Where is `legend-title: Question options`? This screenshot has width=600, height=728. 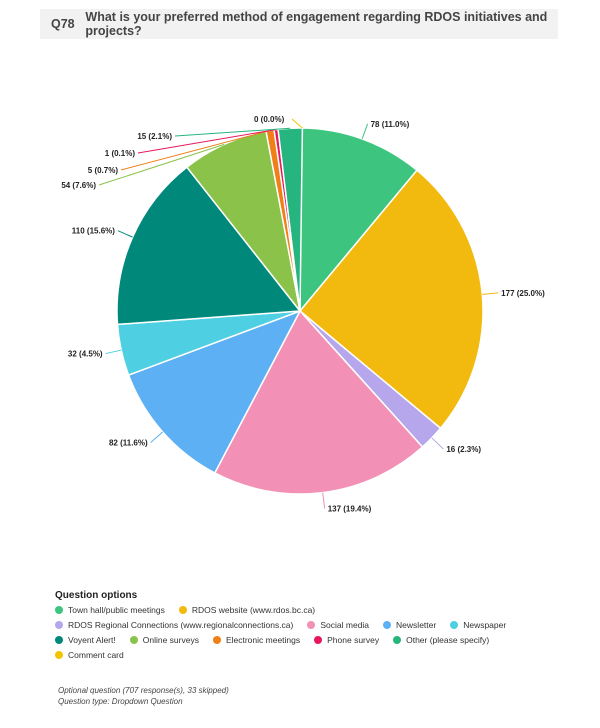
legend-title: Question options is located at coordinates (96, 595).